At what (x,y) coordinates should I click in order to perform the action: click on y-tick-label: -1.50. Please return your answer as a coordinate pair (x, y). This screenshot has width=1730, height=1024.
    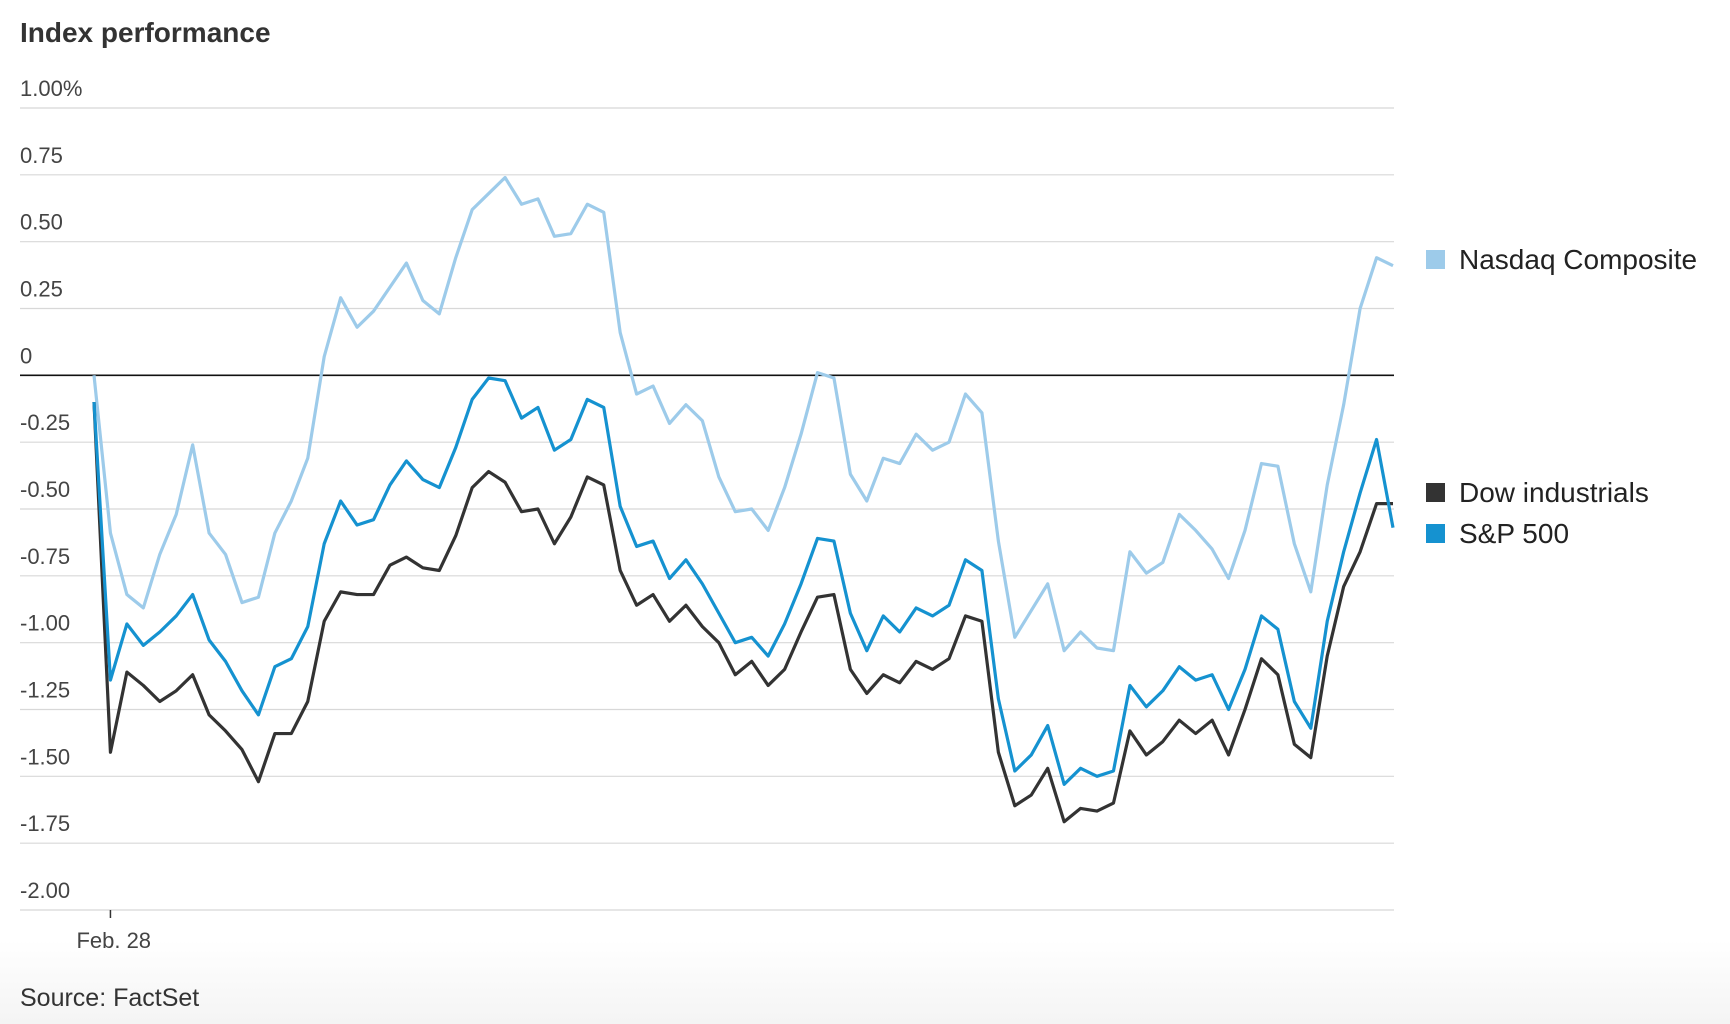
    Looking at the image, I should click on (45, 756).